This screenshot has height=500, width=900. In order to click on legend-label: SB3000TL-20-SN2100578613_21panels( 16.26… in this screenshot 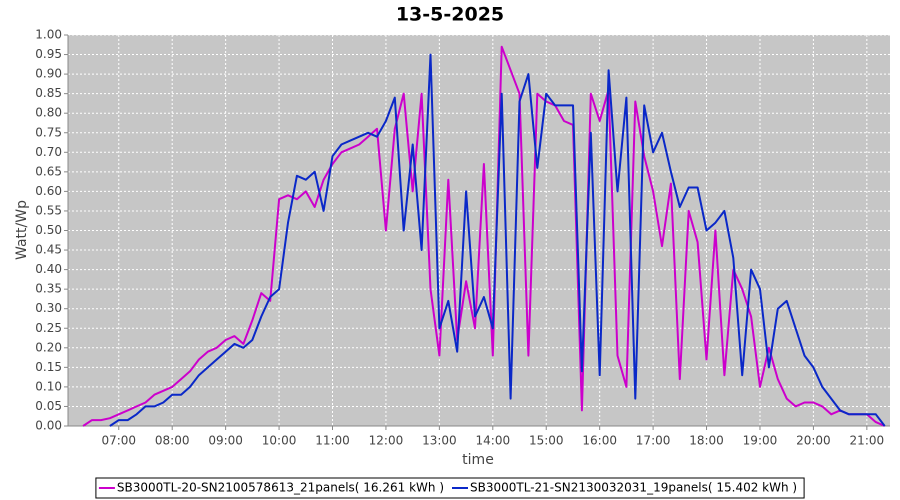, I will do `click(280, 488)`.